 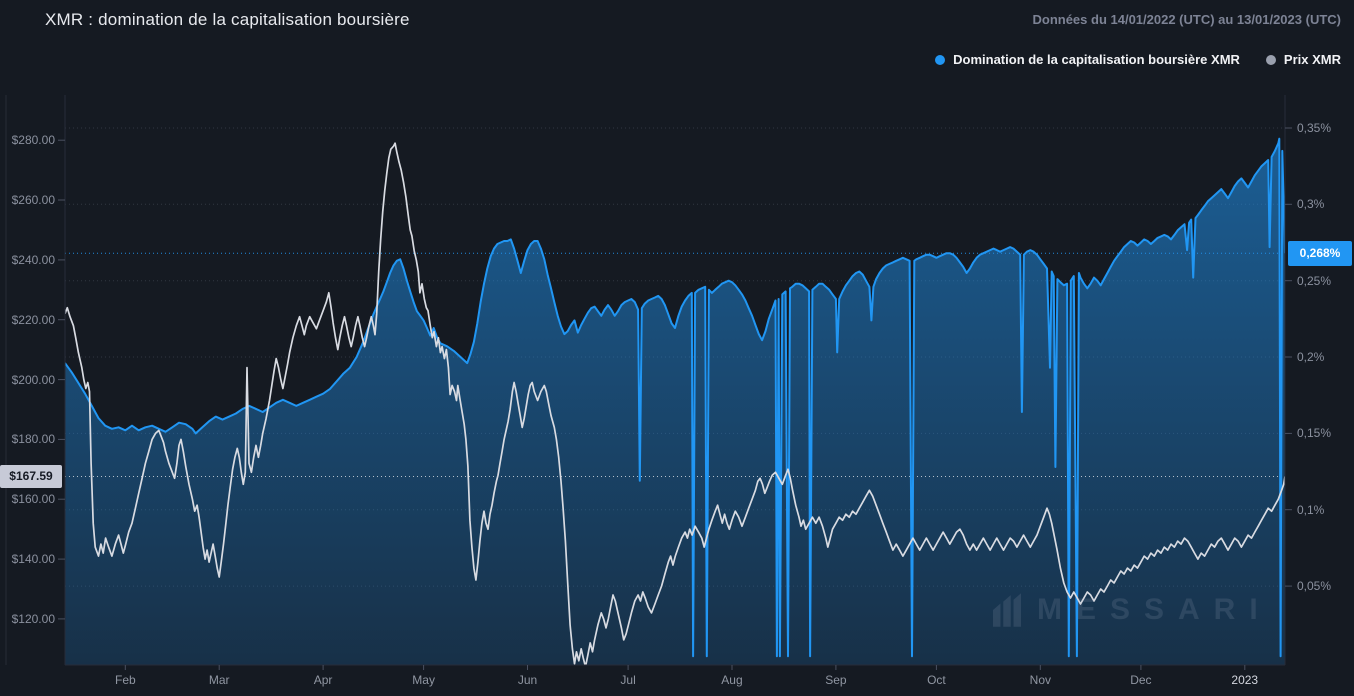 What do you see at coordinates (33, 618) in the screenshot?
I see `price-axis-tick-label: $120.00` at bounding box center [33, 618].